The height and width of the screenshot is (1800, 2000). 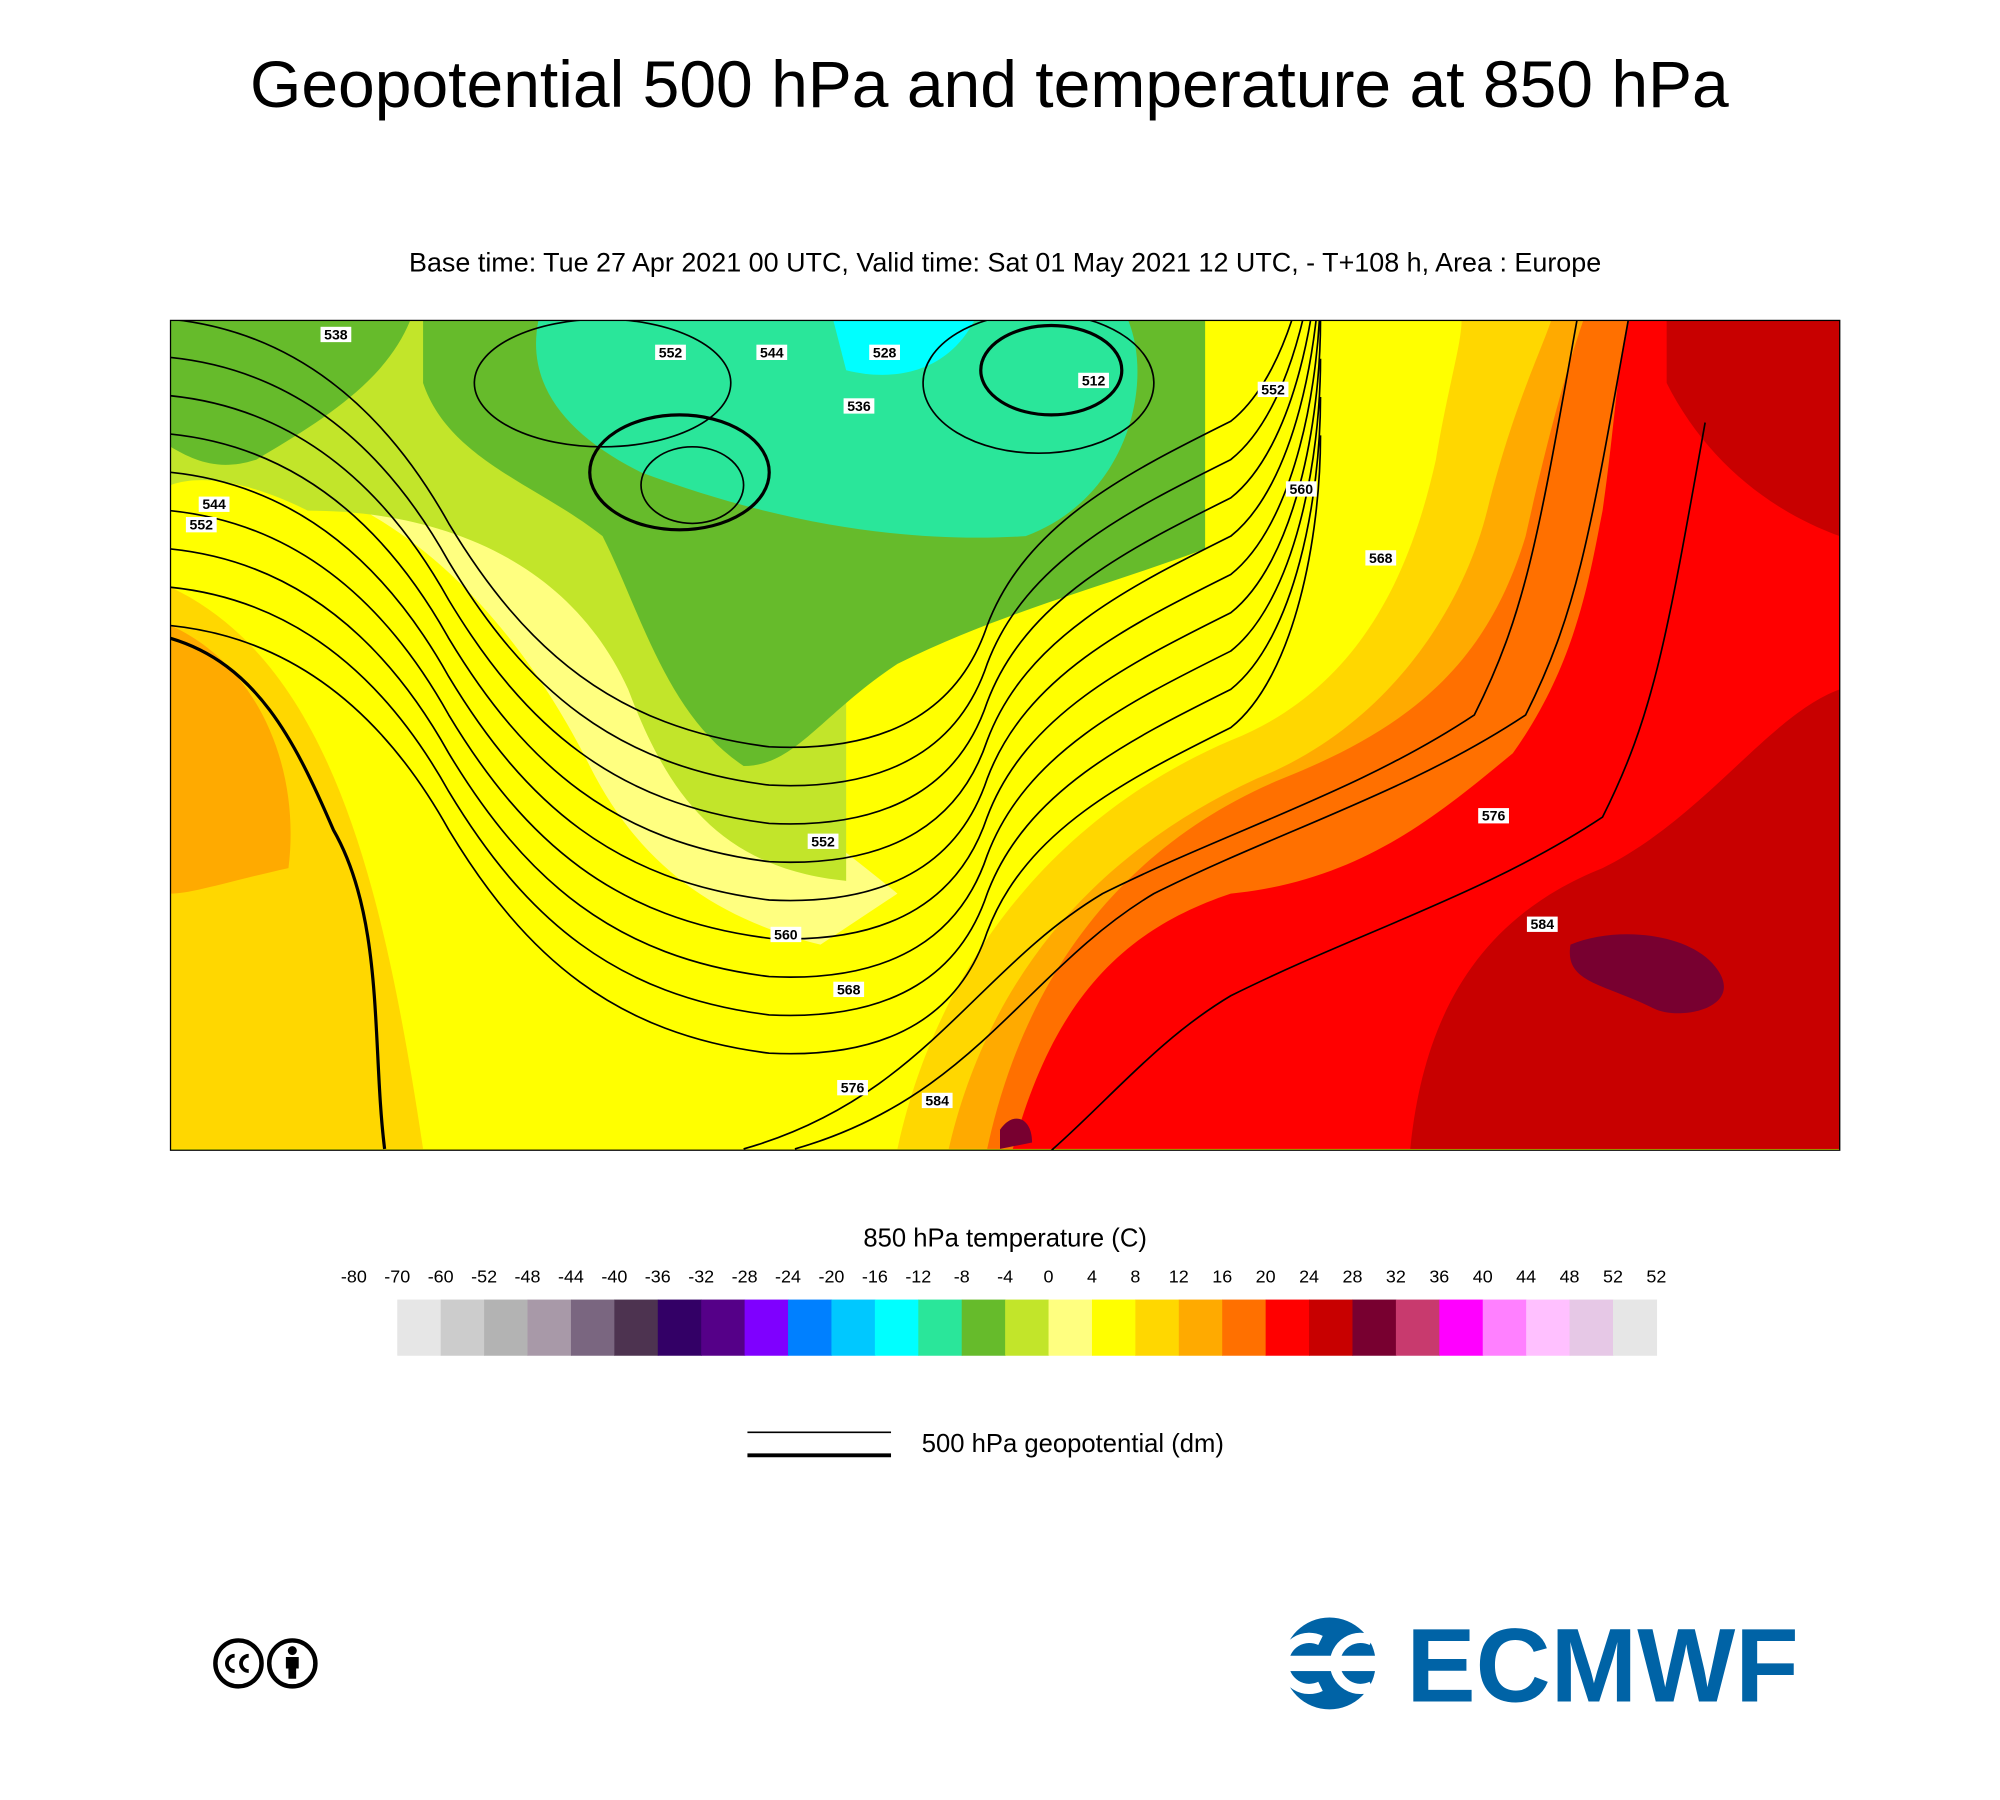 I want to click on colorbar-label: 44, so click(x=1526, y=1277).